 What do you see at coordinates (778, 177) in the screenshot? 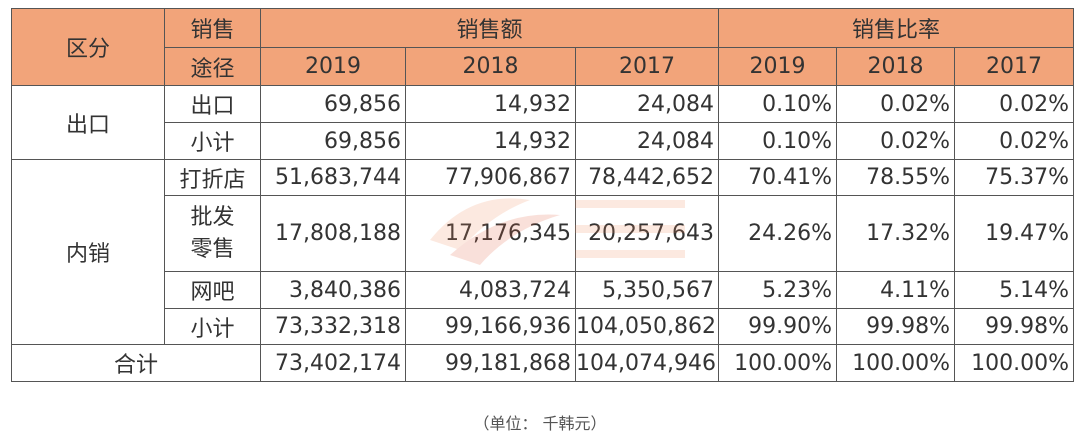
I see `value-cell: 70.41%` at bounding box center [778, 177].